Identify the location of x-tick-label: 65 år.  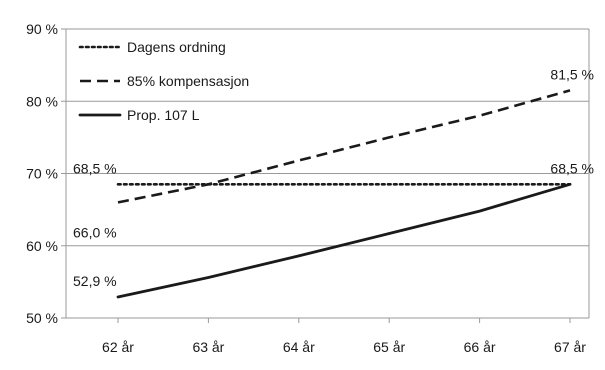
(389, 347).